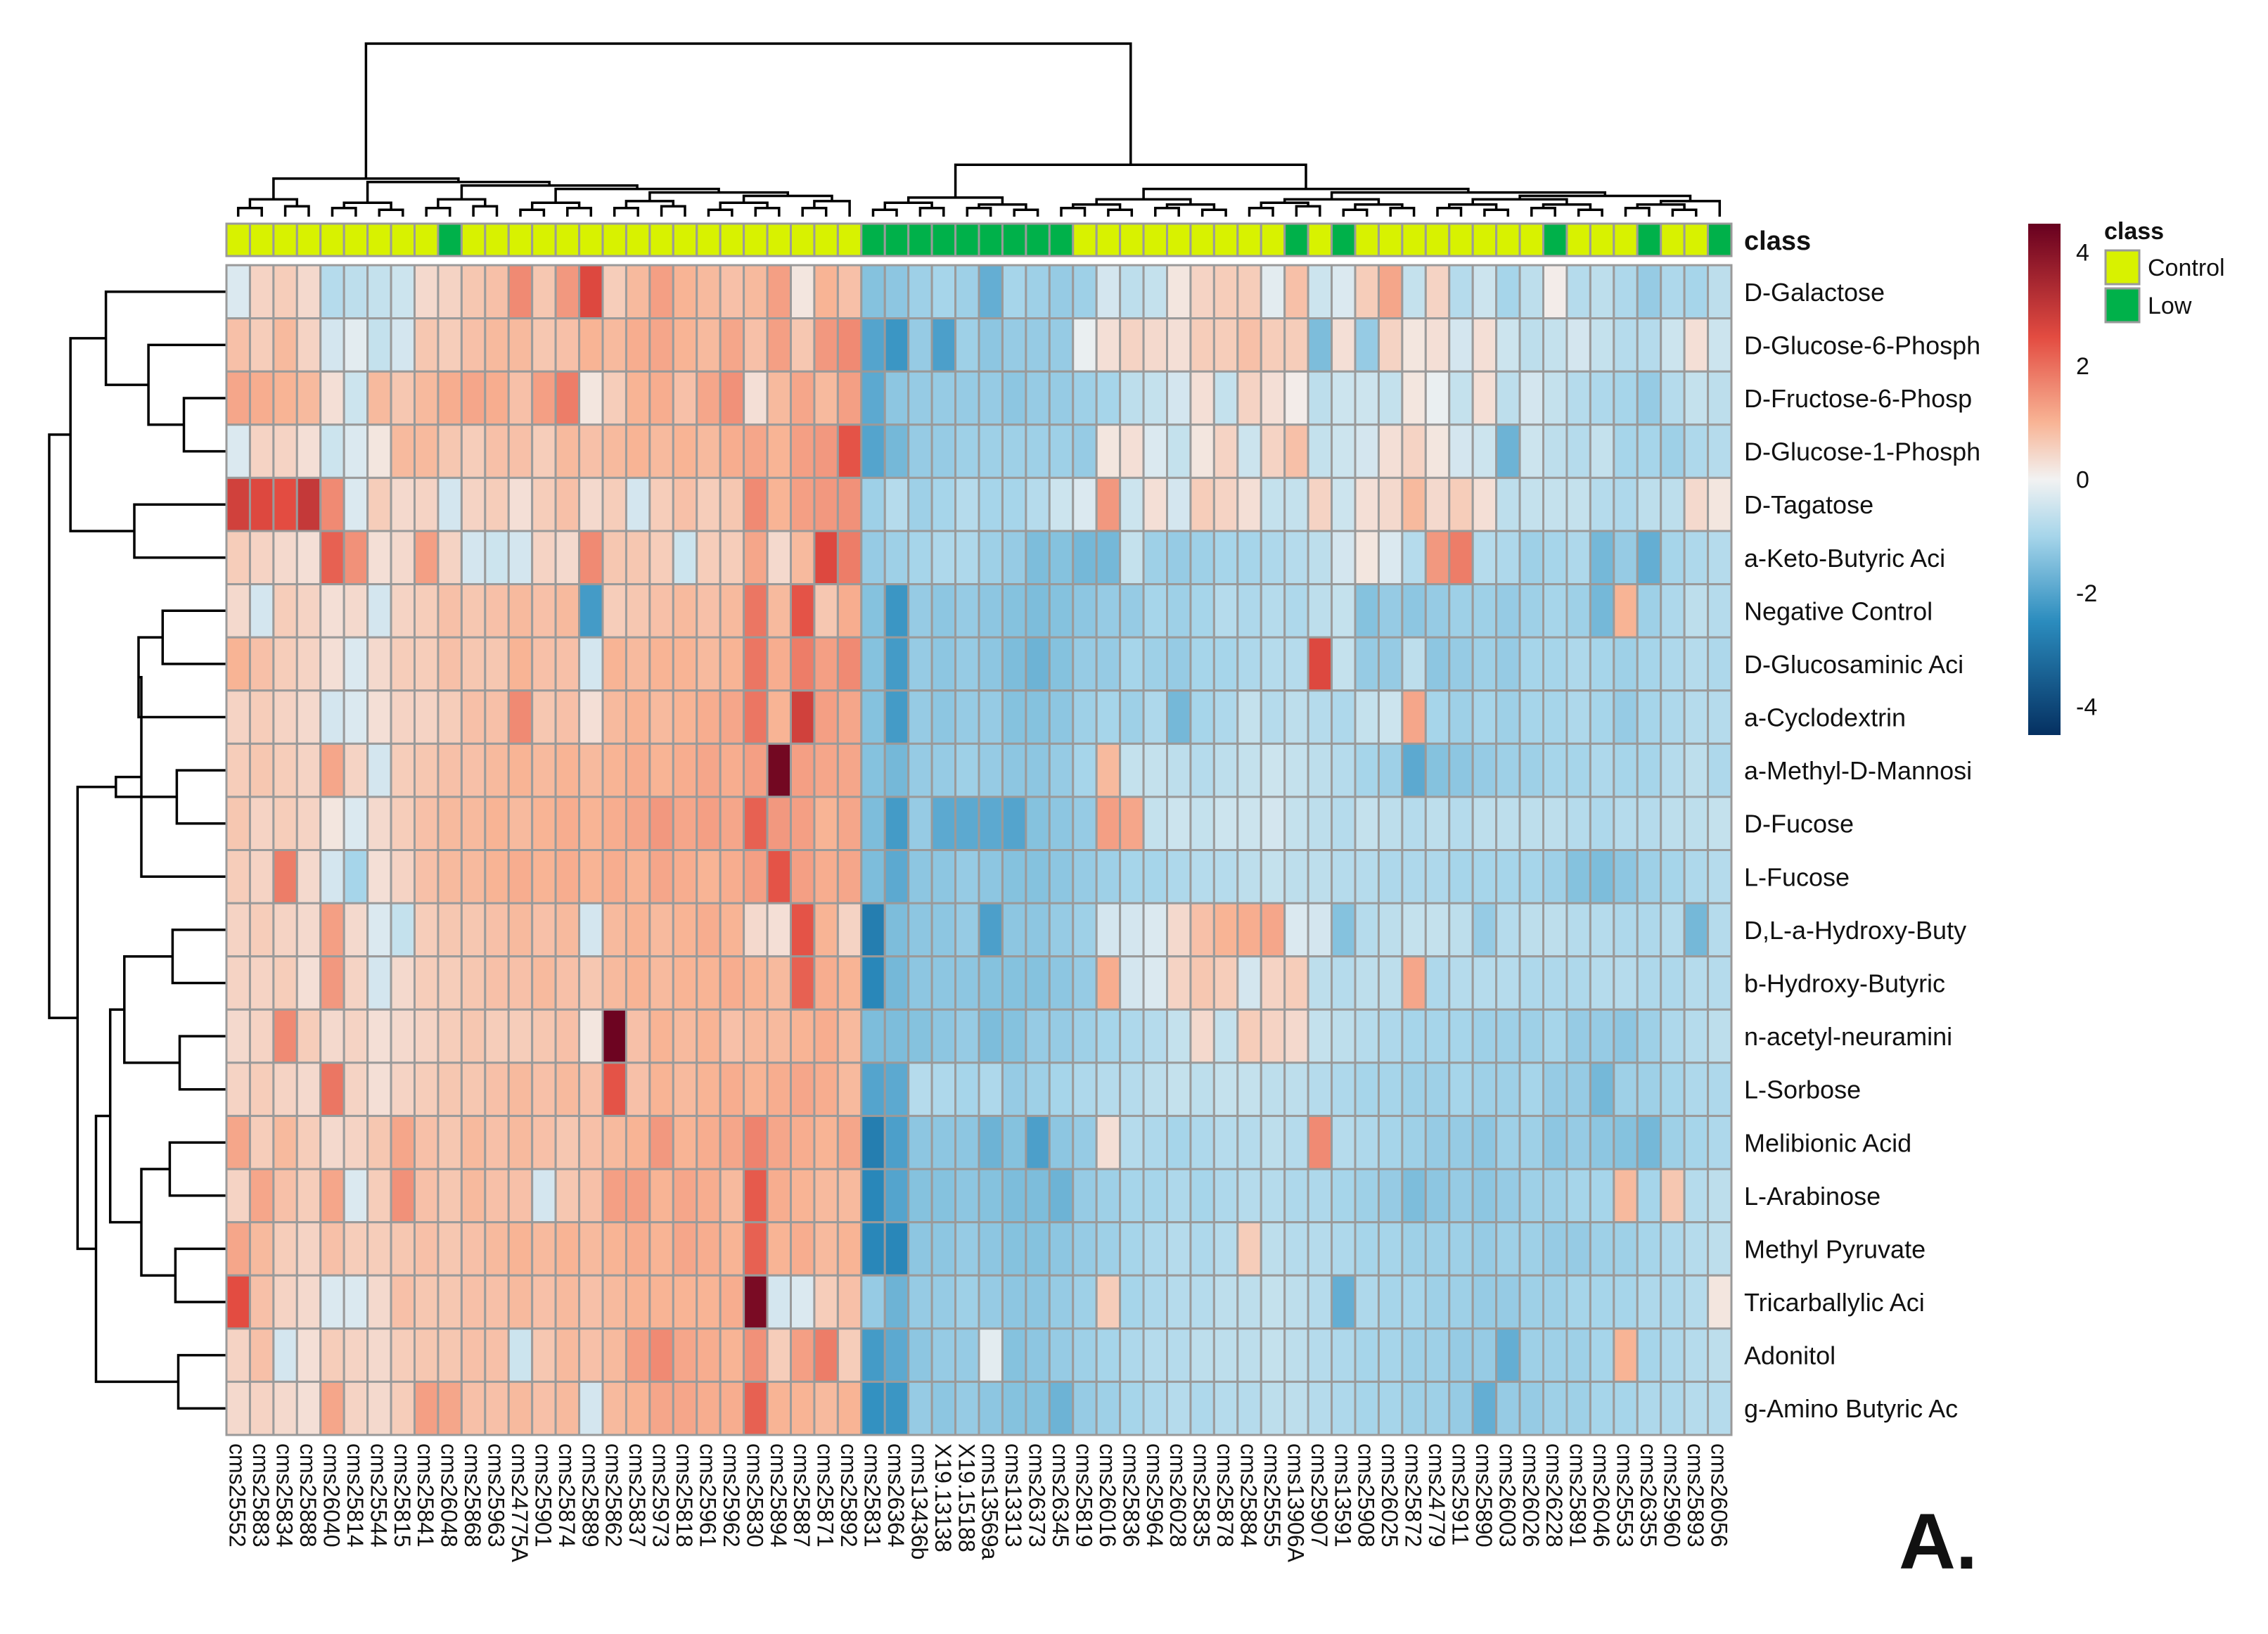 The image size is (2268, 1634). What do you see at coordinates (1531, 239) in the screenshot?
I see `class-annotation-cell` at bounding box center [1531, 239].